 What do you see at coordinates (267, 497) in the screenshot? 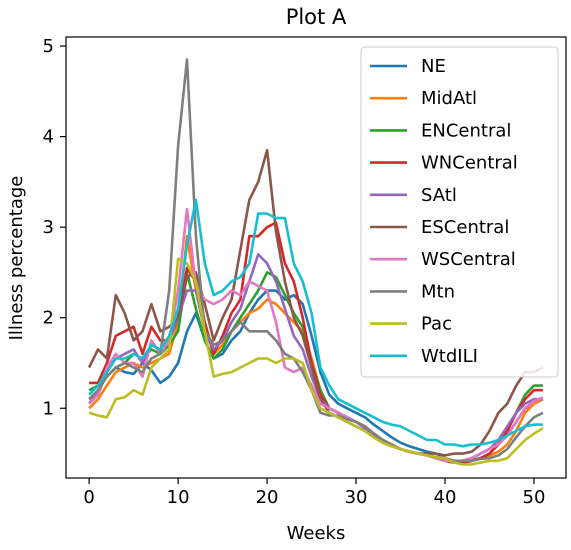
I see `x-tick-label: 20` at bounding box center [267, 497].